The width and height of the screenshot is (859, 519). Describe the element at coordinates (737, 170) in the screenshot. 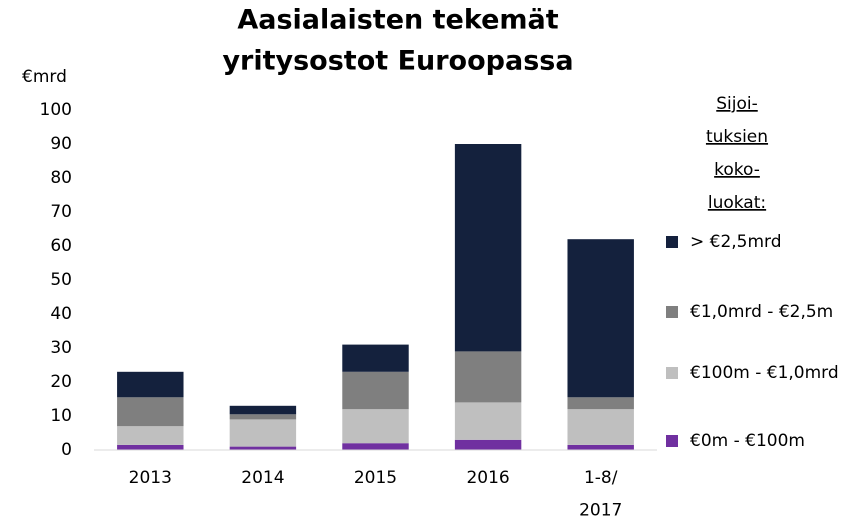

I see `legend-title: koko-` at that location.